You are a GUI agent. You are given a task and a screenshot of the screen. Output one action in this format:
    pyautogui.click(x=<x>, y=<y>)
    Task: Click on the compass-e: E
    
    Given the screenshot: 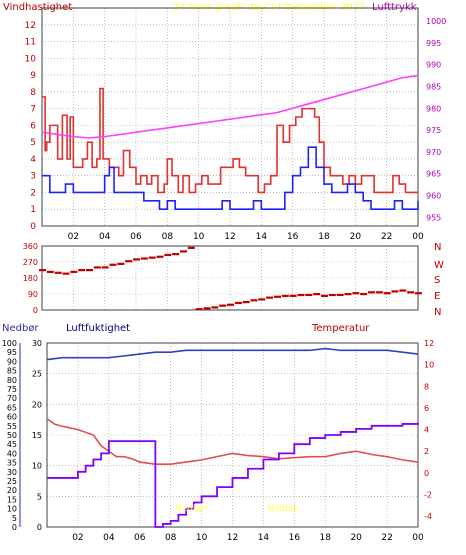 What is the action you would take?
    pyautogui.click(x=437, y=296)
    